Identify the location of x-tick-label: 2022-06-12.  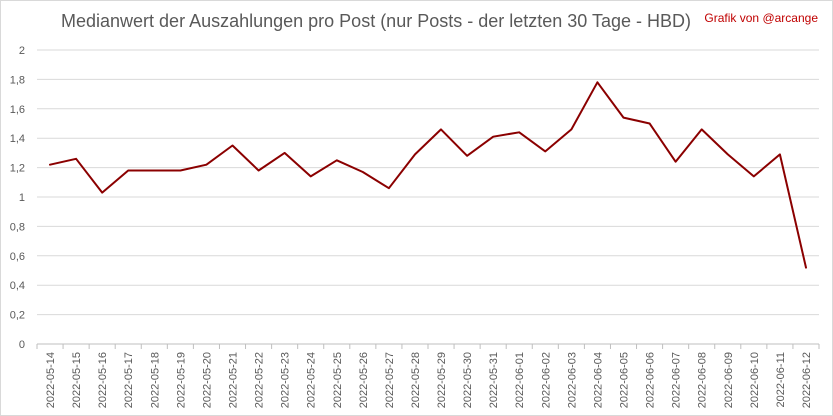
(807, 380).